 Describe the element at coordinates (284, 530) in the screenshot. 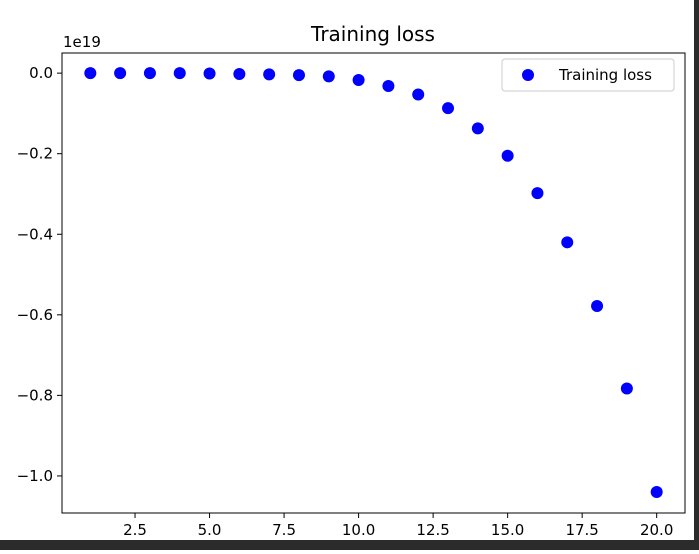

I see `x-tick-label: 7.5` at that location.